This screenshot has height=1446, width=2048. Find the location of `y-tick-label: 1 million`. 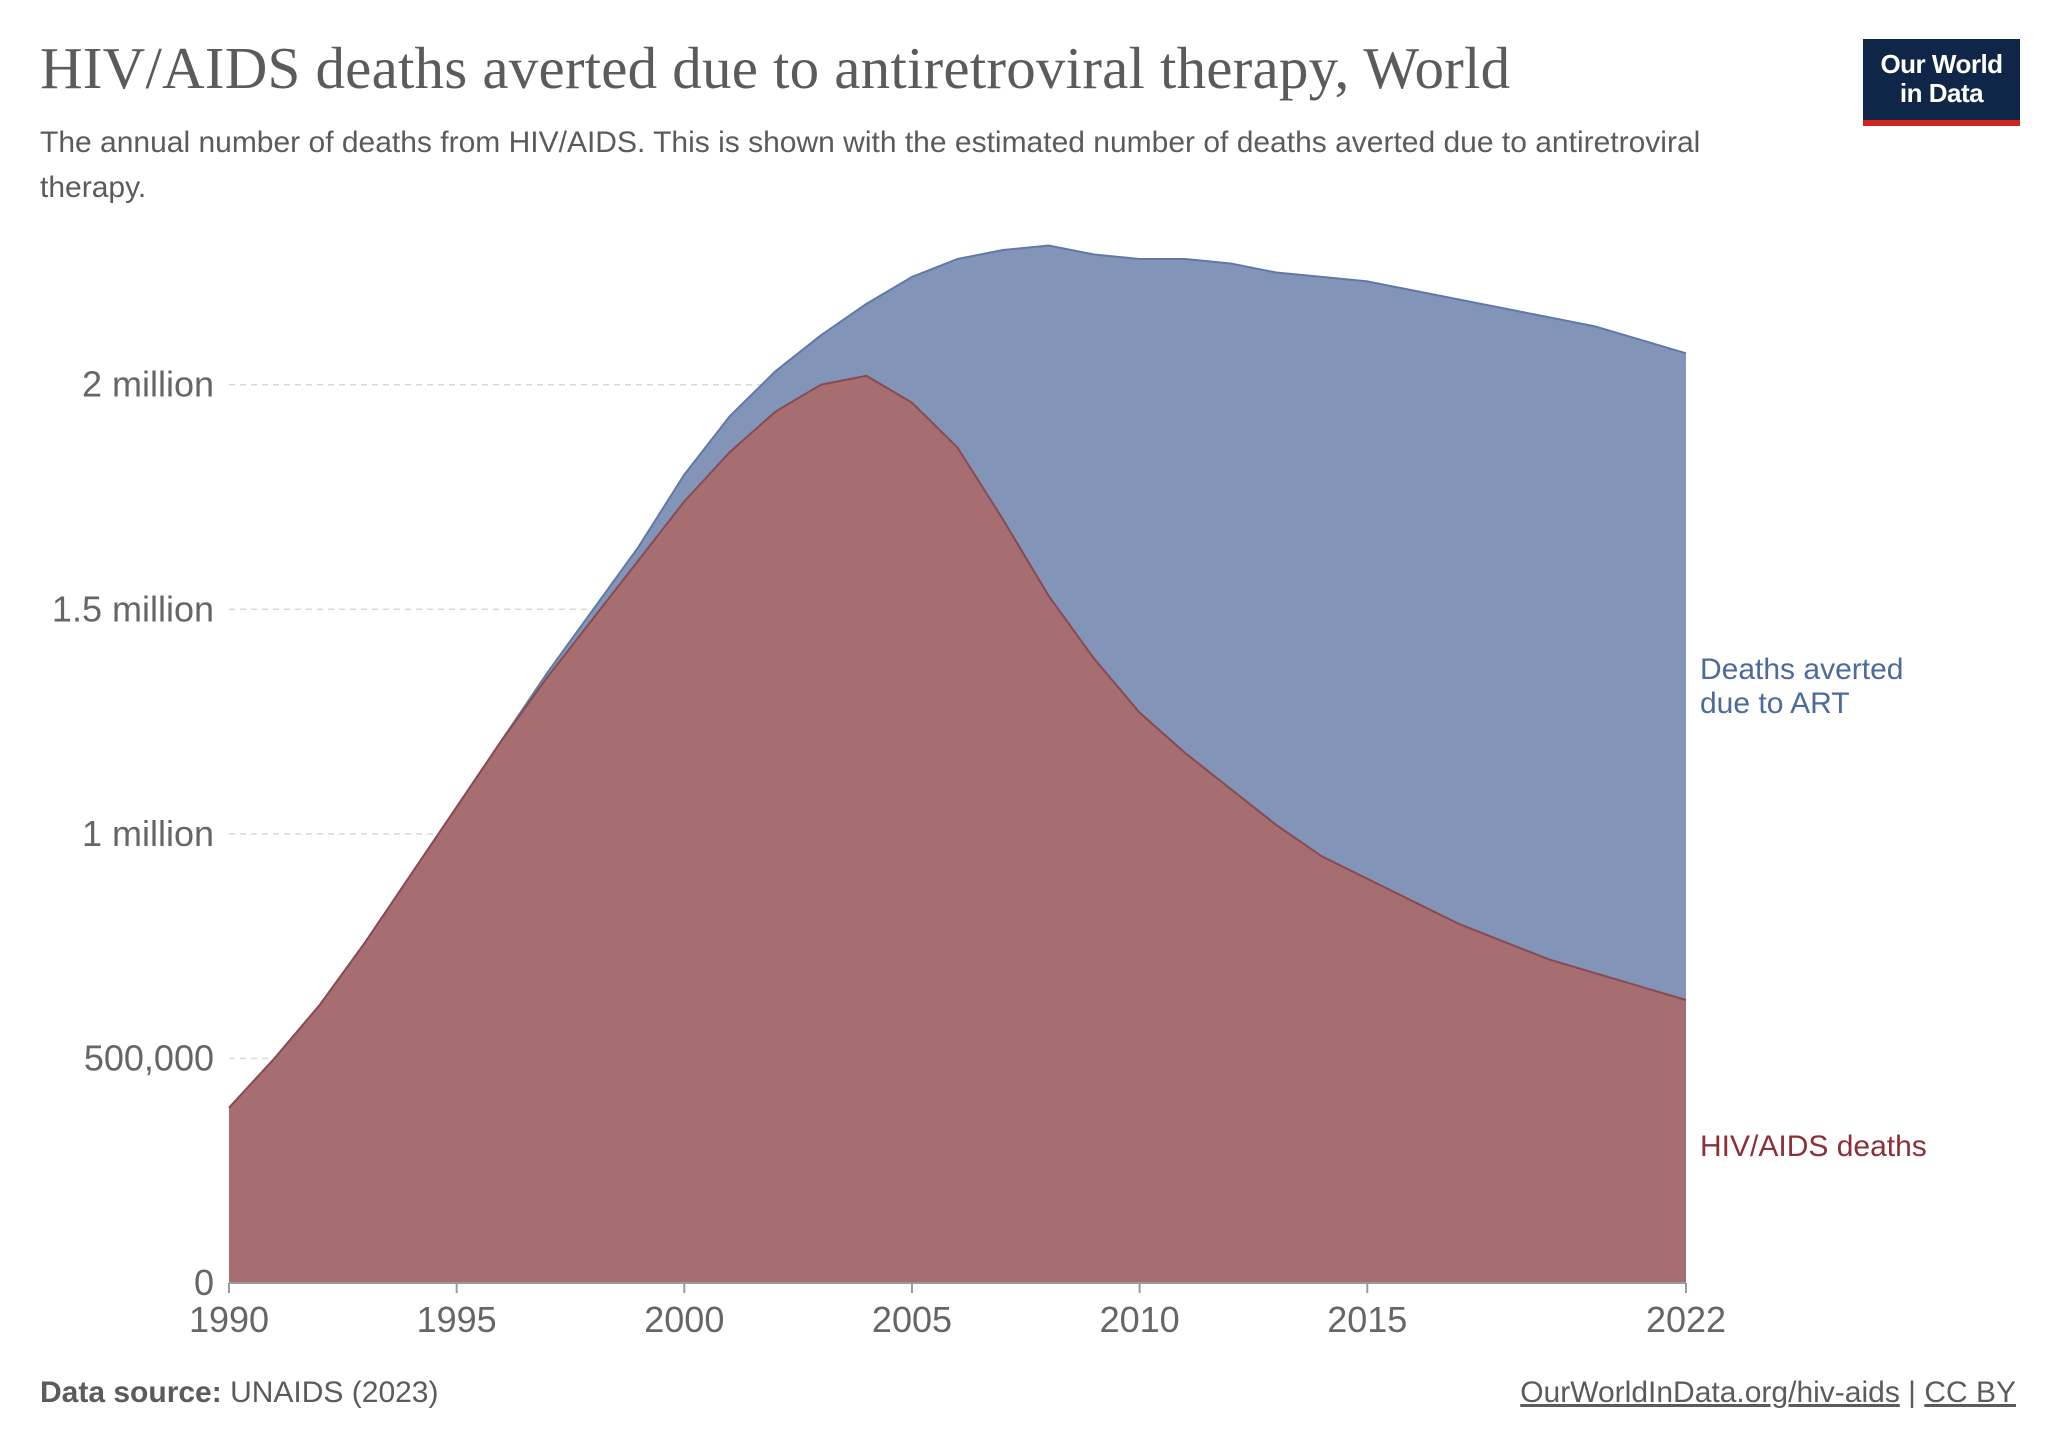

y-tick-label: 1 million is located at coordinates (148, 833).